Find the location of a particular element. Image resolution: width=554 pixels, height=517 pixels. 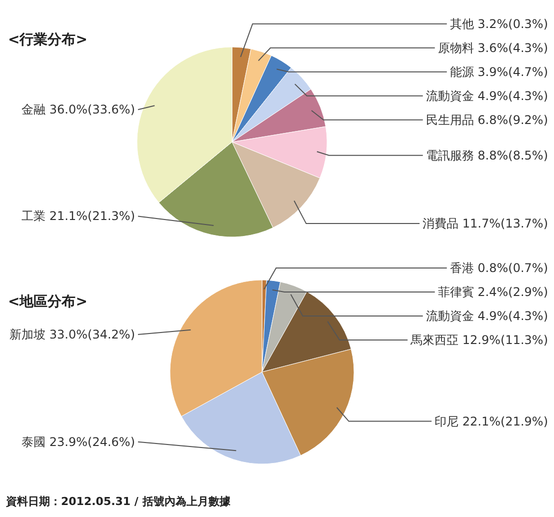

slice-label: 金融 36.0%(33.6%) is located at coordinates (78, 109).